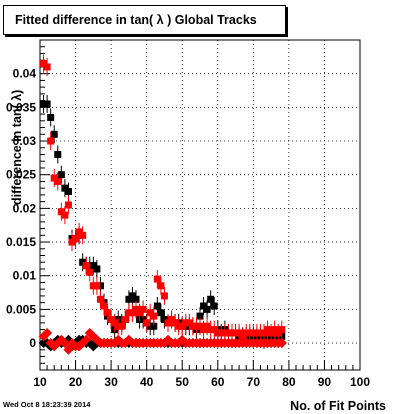 This screenshot has width=400, height=414. What do you see at coordinates (21, 309) in the screenshot?
I see `y-tick-label: 0.005` at bounding box center [21, 309].